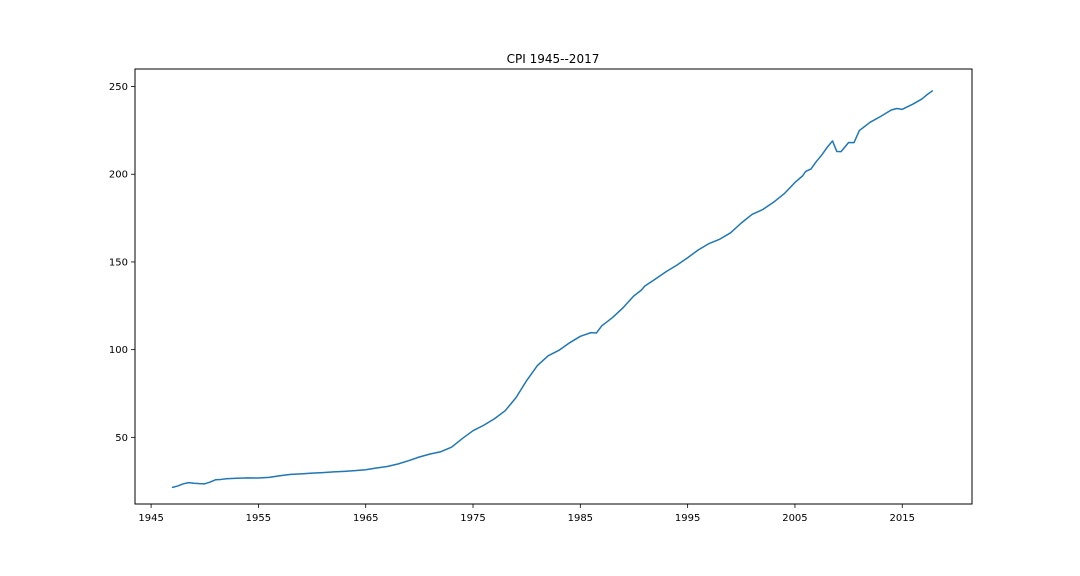 This screenshot has height=576, width=1080. I want to click on y-tick-label: 200, so click(118, 175).